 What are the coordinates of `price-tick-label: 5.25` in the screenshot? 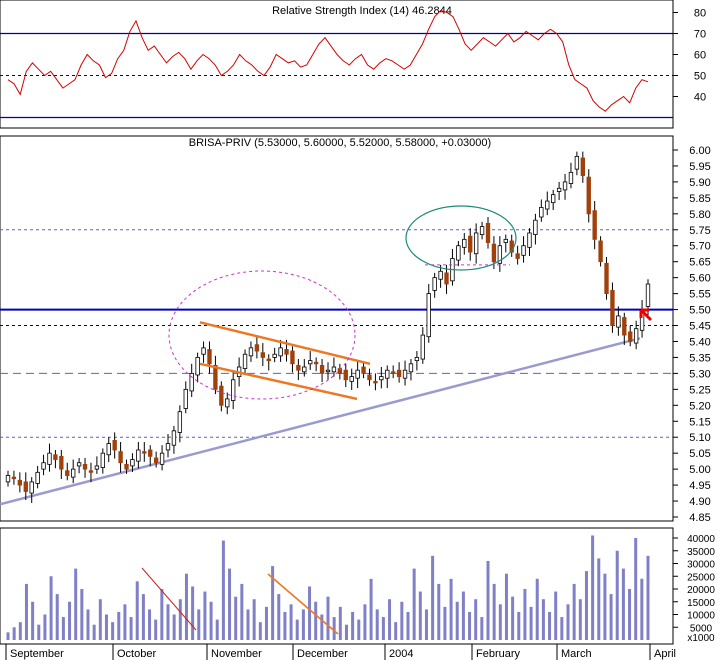 It's located at (699, 390).